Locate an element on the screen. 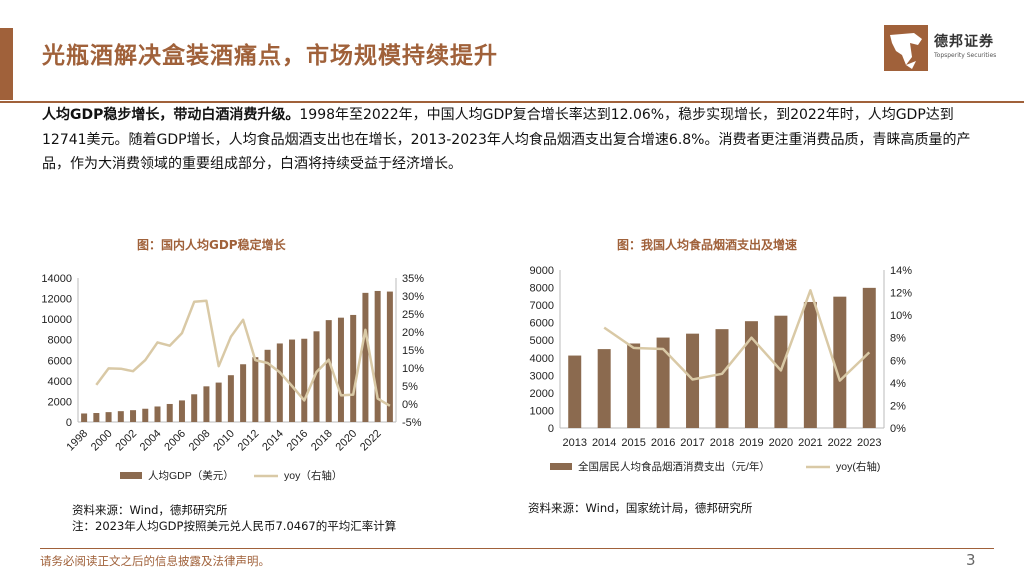 The height and width of the screenshot is (576, 1024). chart1-y-tick-label: 8000 is located at coordinates (60, 341).